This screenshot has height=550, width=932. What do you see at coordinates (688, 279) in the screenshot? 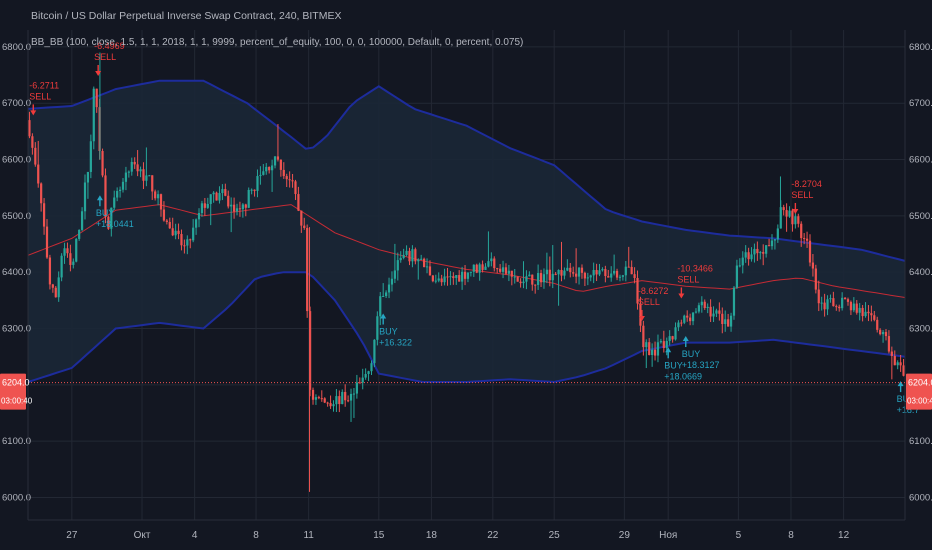
I see `trade-label: SELL` at bounding box center [688, 279].